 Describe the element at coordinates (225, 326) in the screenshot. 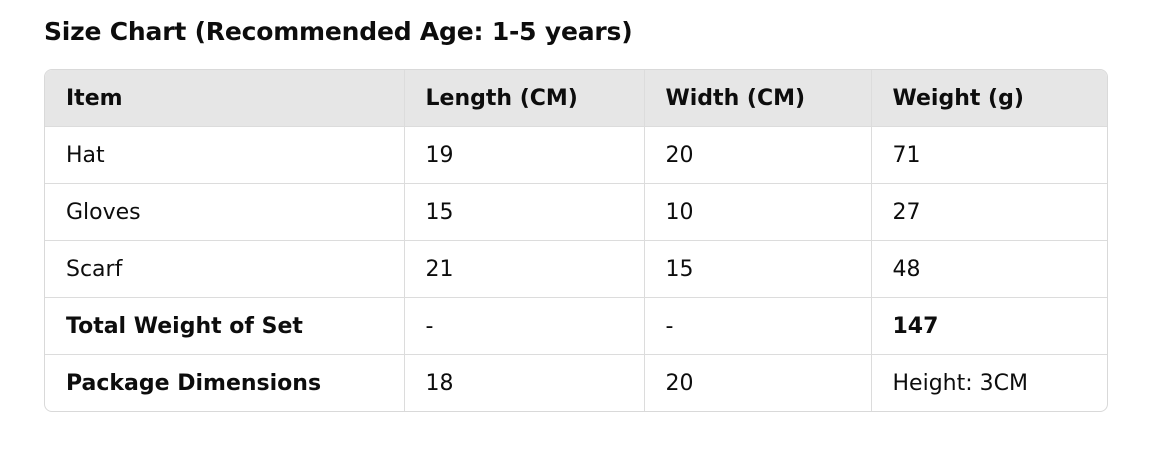

I see `cell-item: Total Weight of Set` at that location.